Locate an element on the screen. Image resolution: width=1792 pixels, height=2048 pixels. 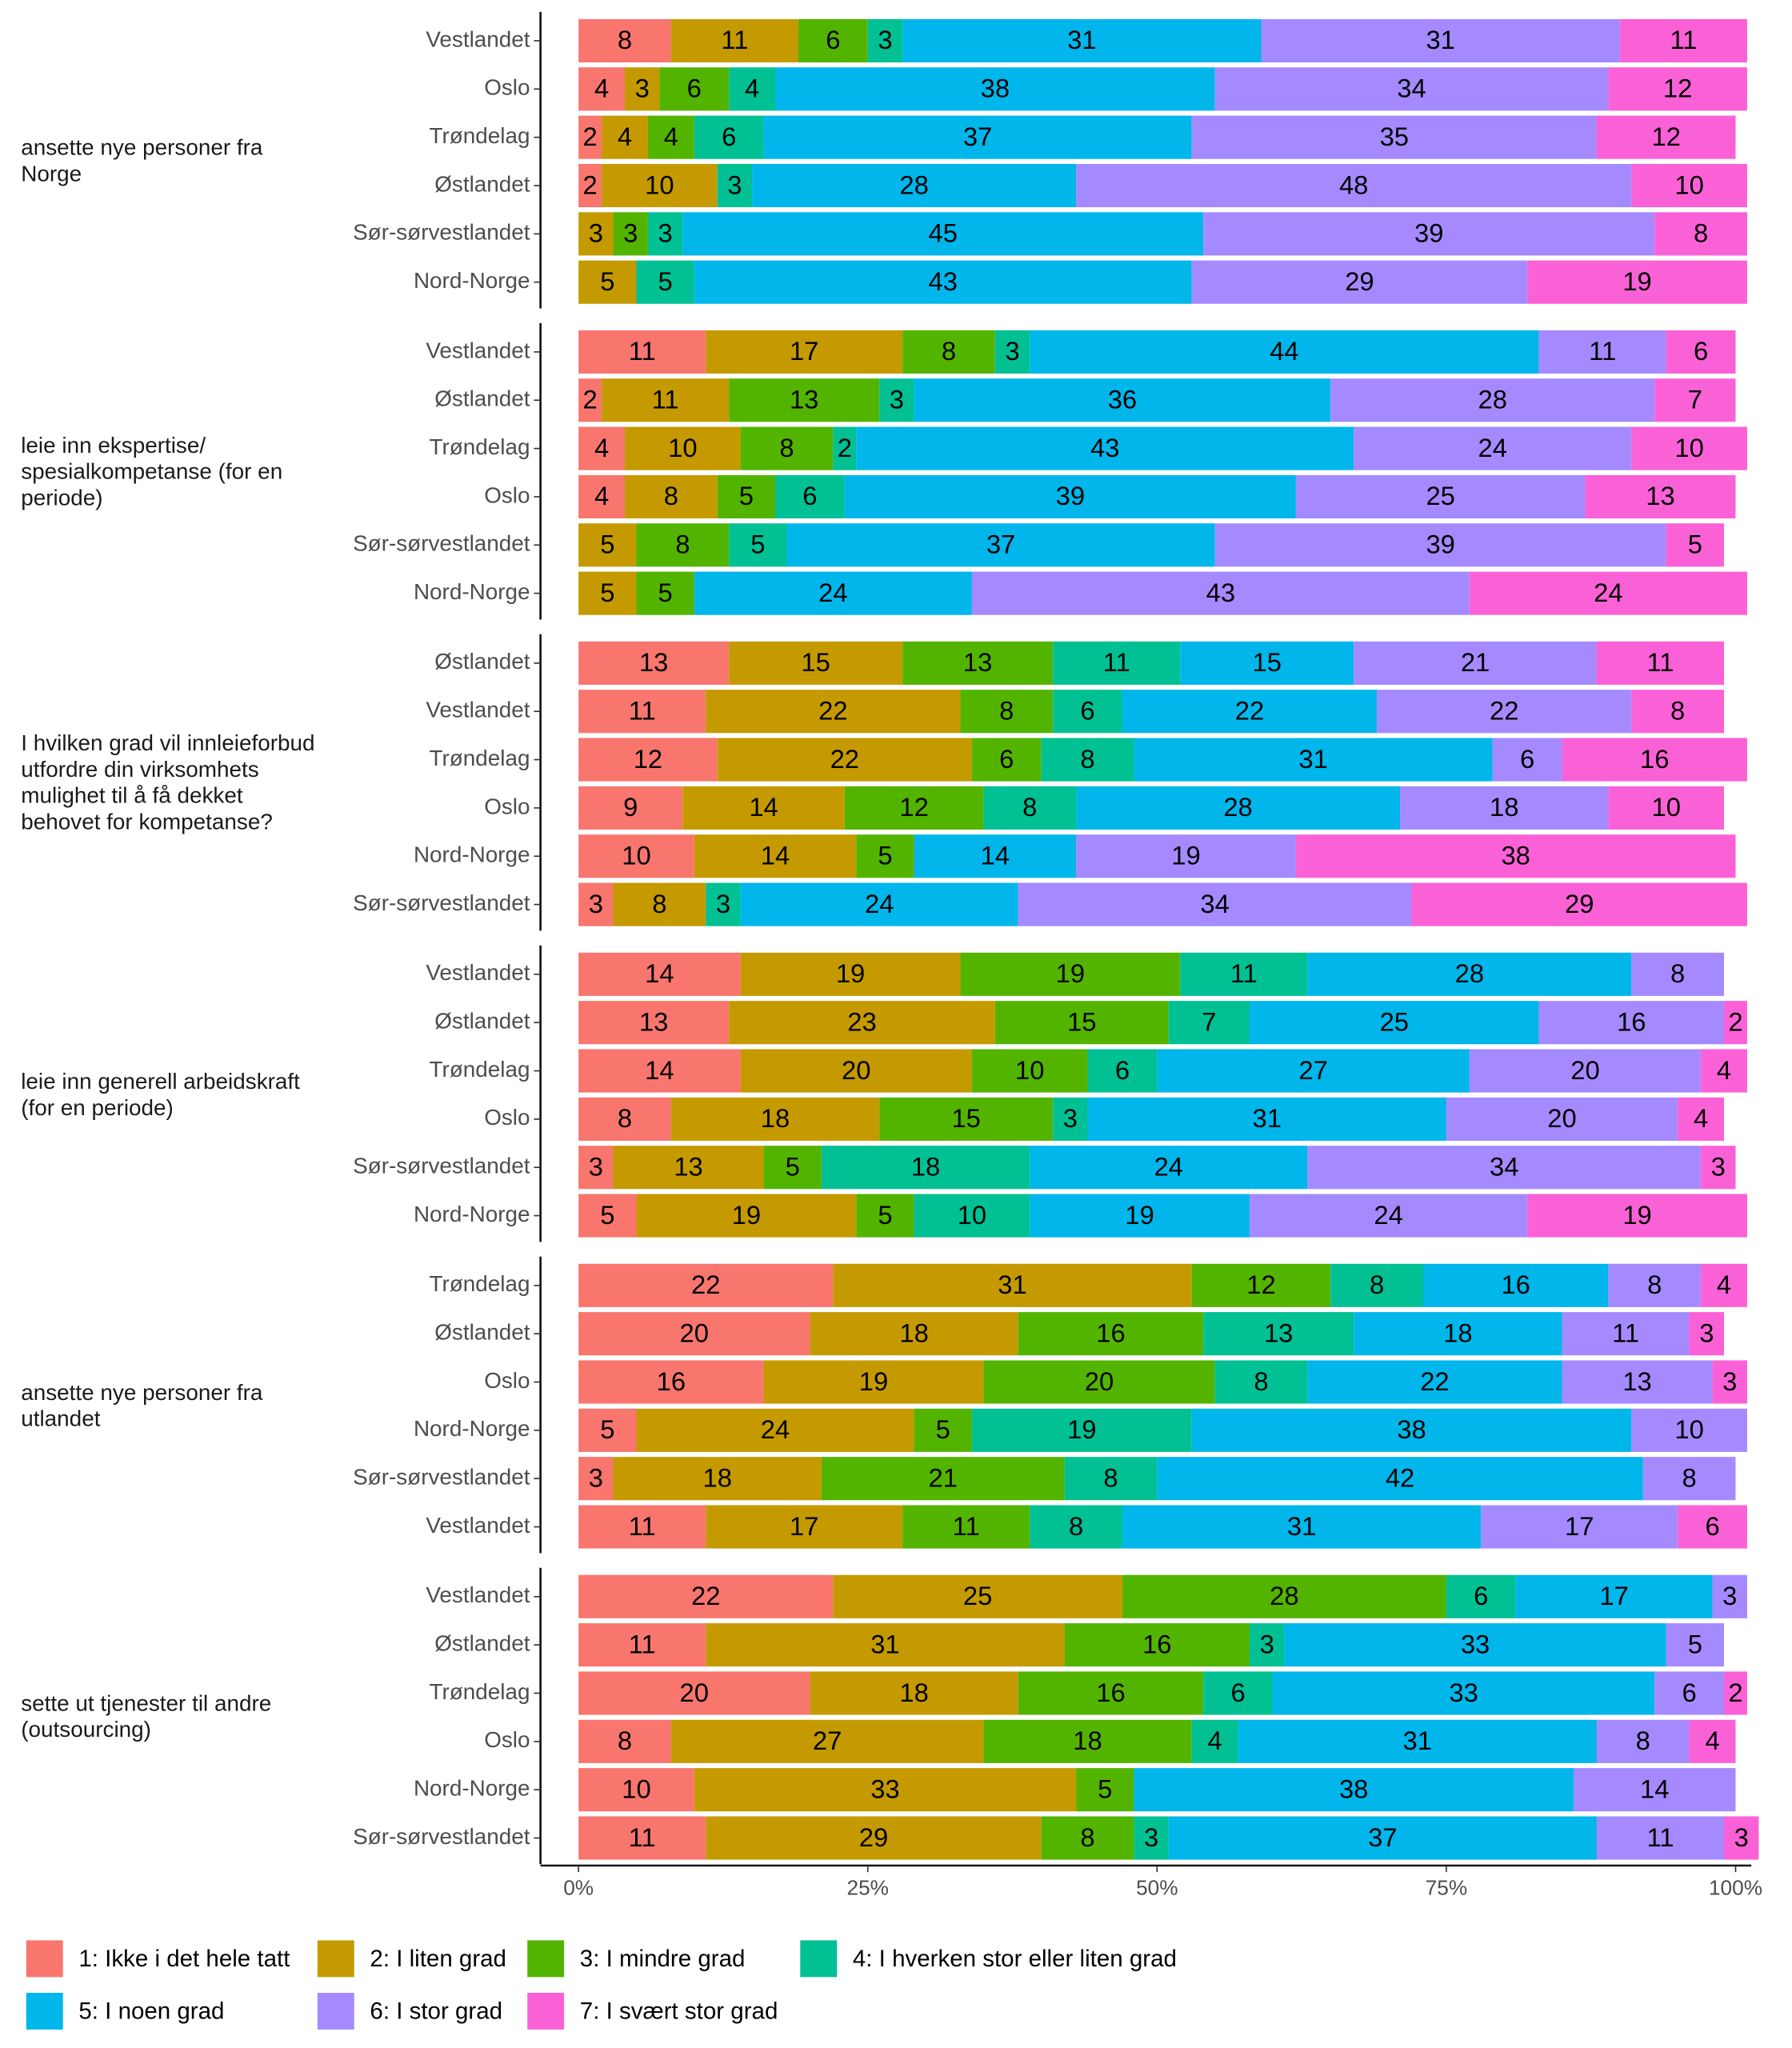
data-label: 14 is located at coordinates (995, 855).